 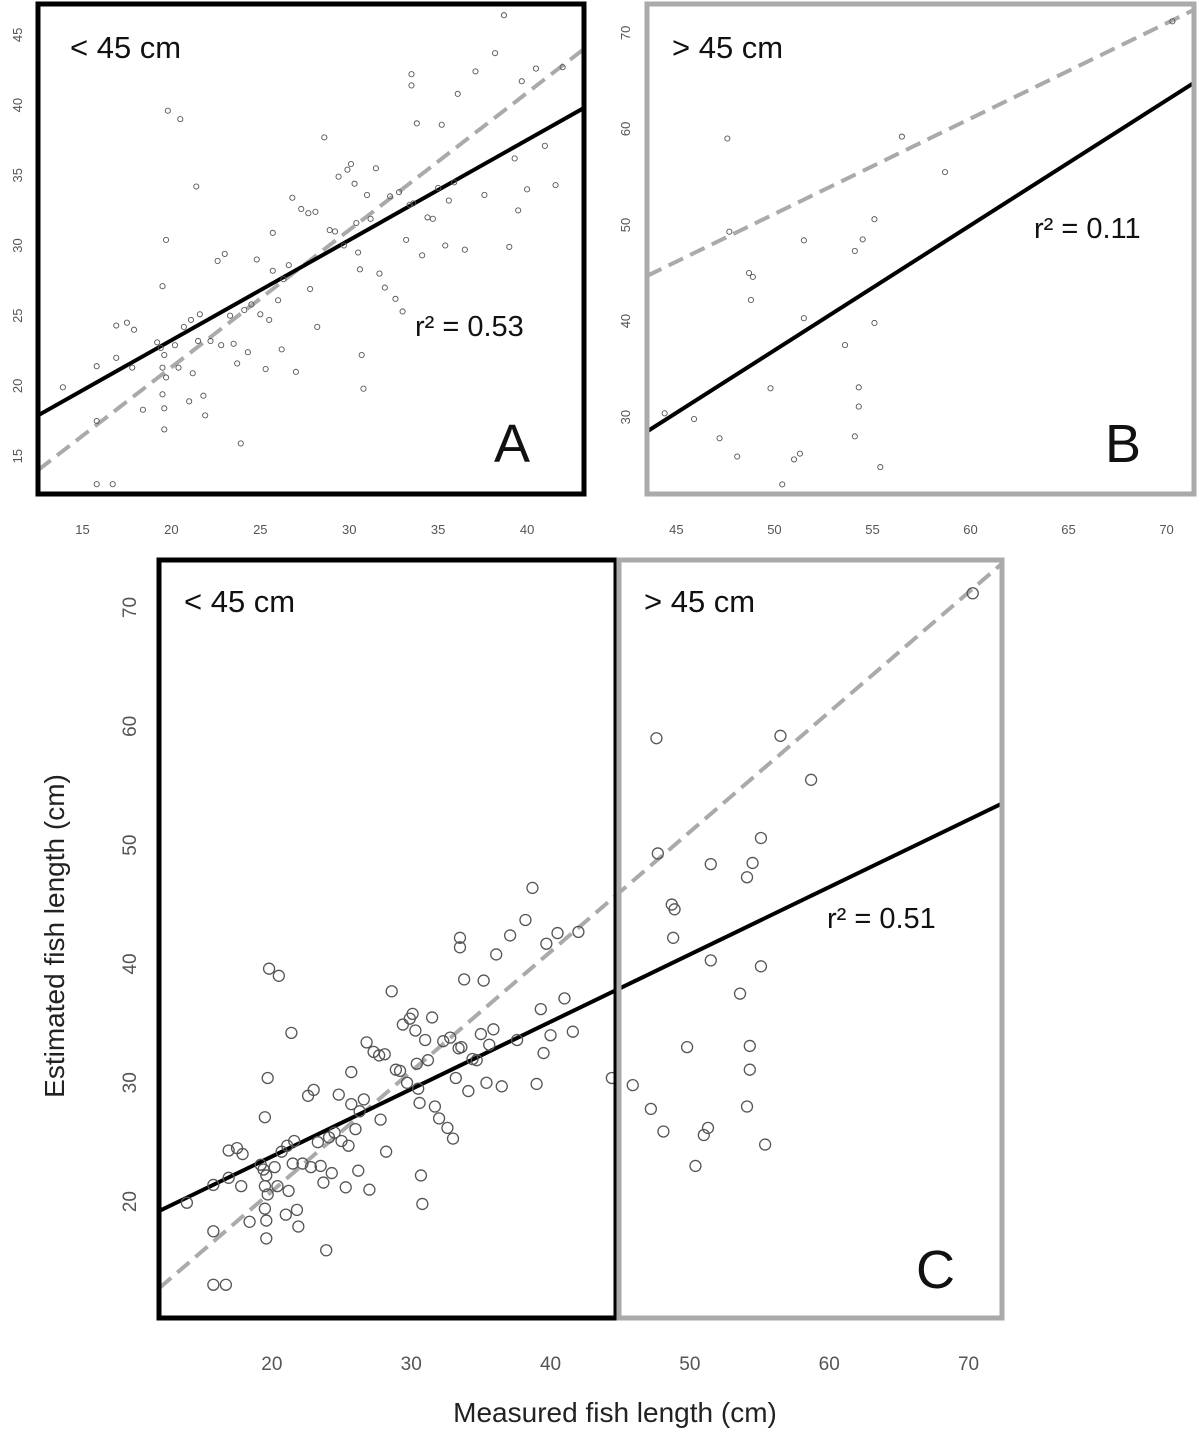 I want to click on panel-b-x-tick-label: 65, so click(x=1068, y=529).